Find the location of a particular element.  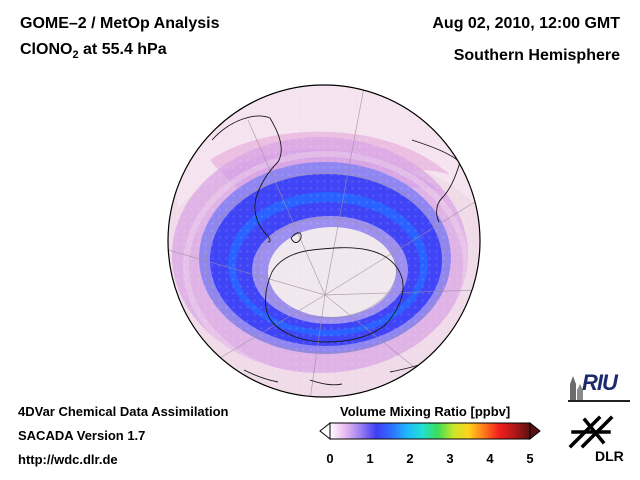

colorbar-tick: 0 is located at coordinates (330, 458).